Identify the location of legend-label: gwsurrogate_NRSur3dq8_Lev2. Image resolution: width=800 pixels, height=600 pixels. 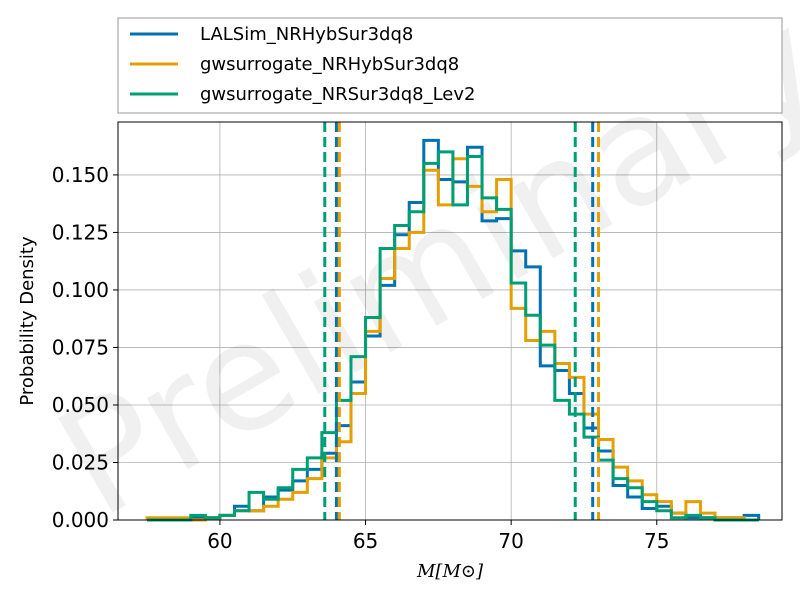
(337, 94).